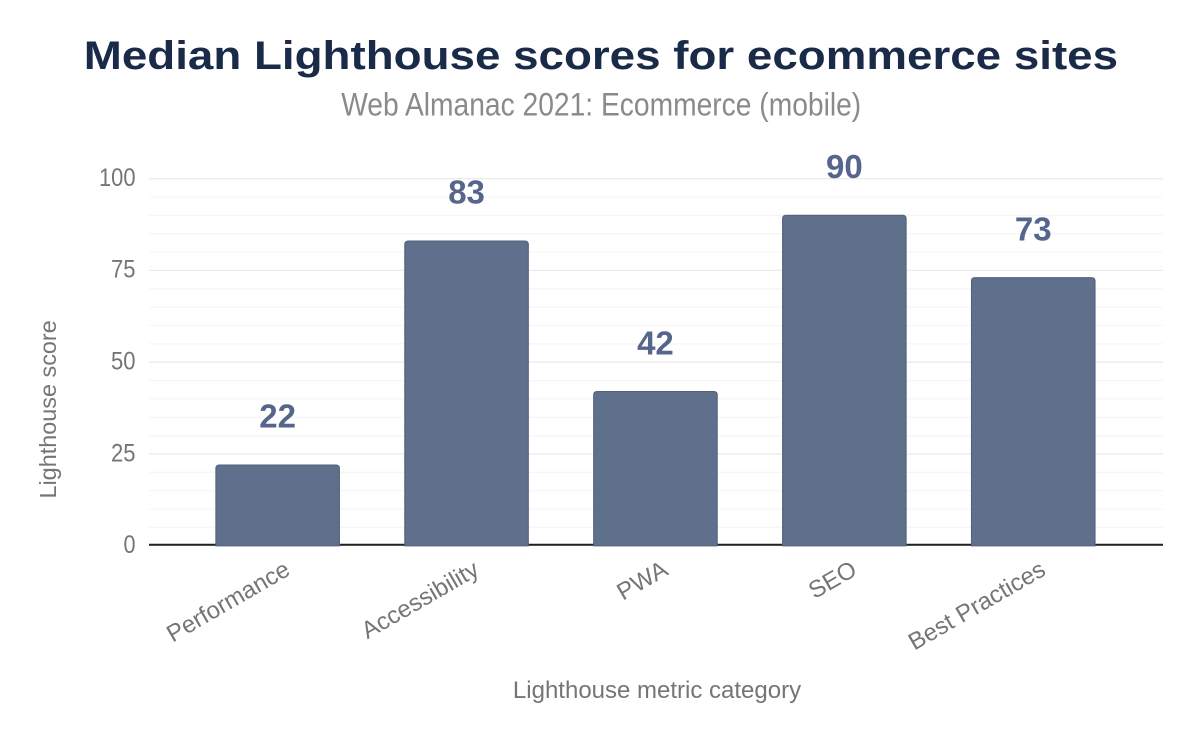 This screenshot has width=1200, height=742. I want to click on svg-text: 100, so click(117, 178).